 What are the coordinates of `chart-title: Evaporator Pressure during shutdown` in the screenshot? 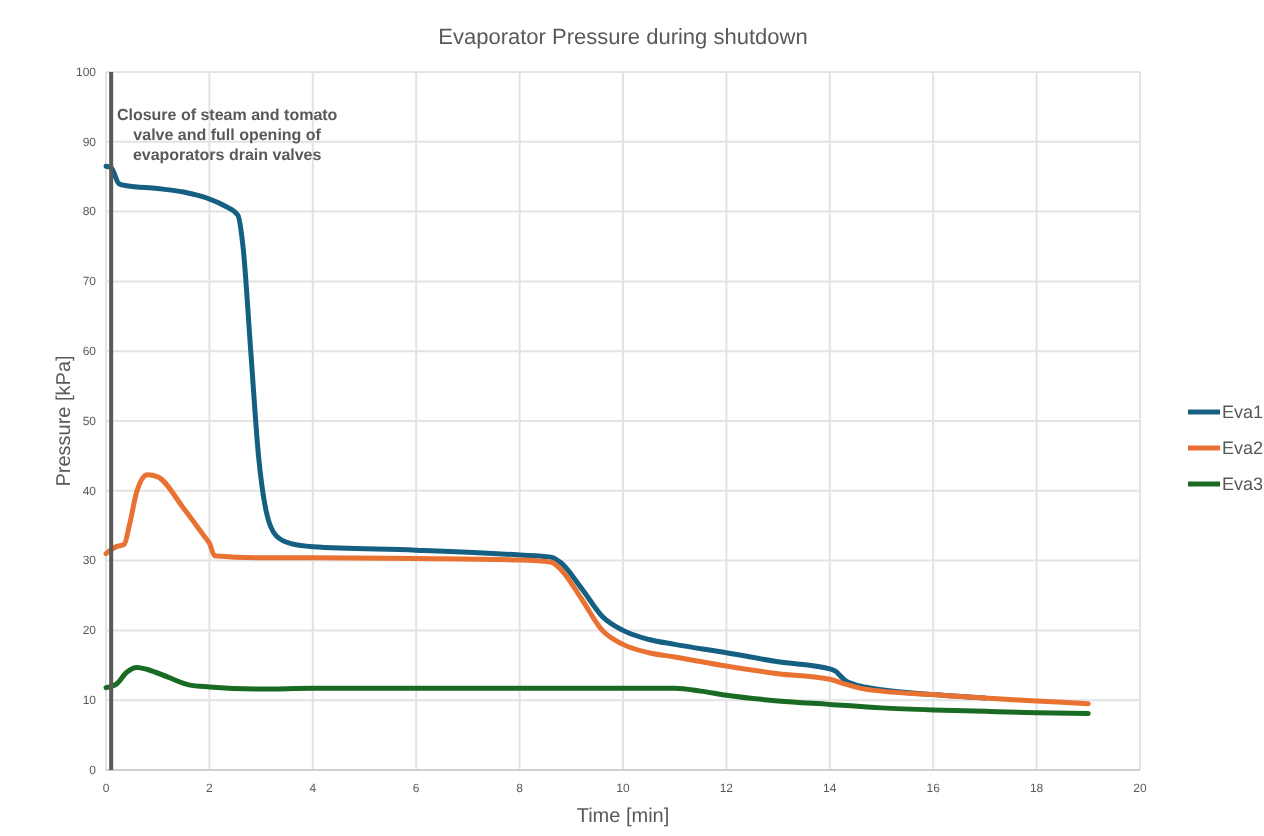 It's located at (623, 38).